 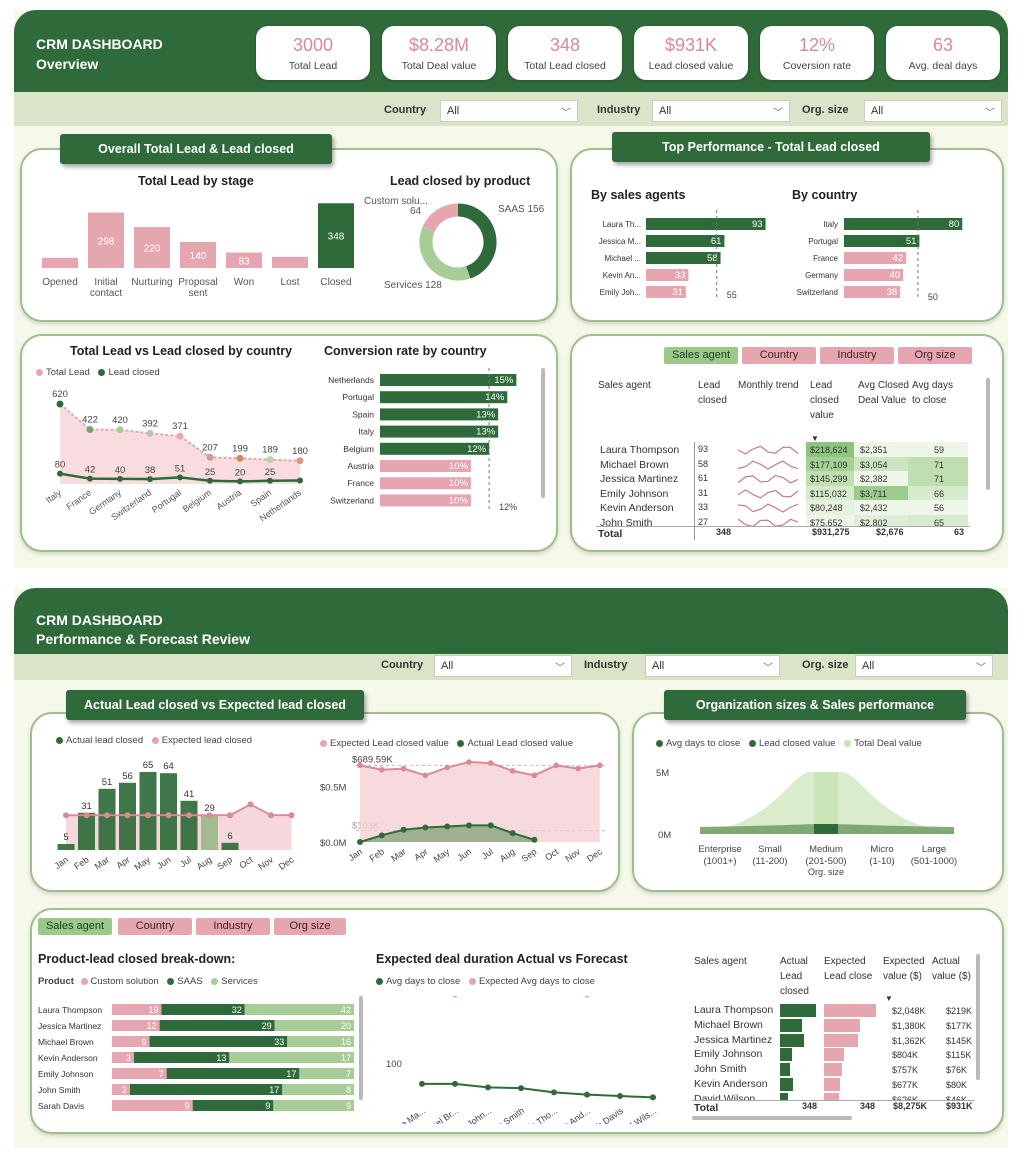 What do you see at coordinates (120, 470) in the screenshot?
I see `lead-closed-value: 40` at bounding box center [120, 470].